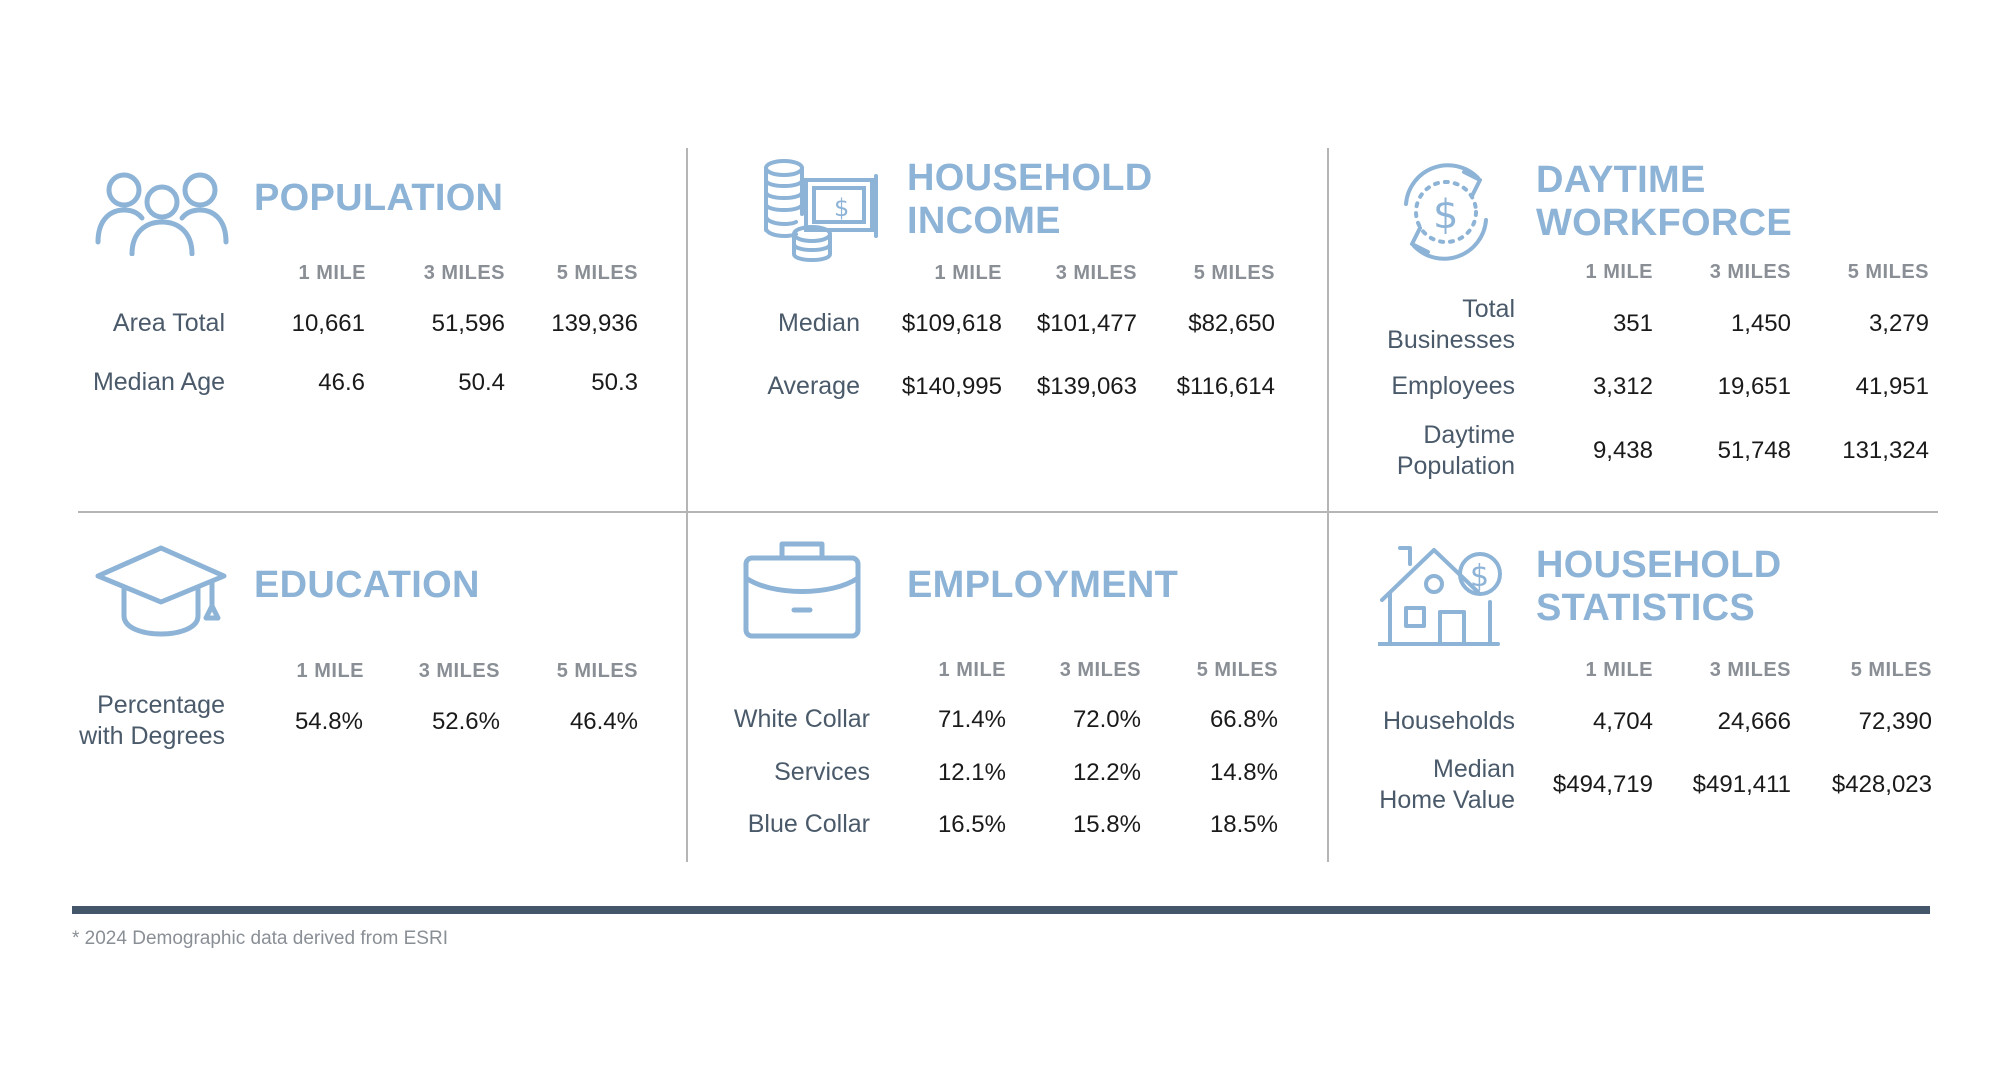 The height and width of the screenshot is (1080, 2000). I want to click on data-value: 131,324, so click(1885, 450).